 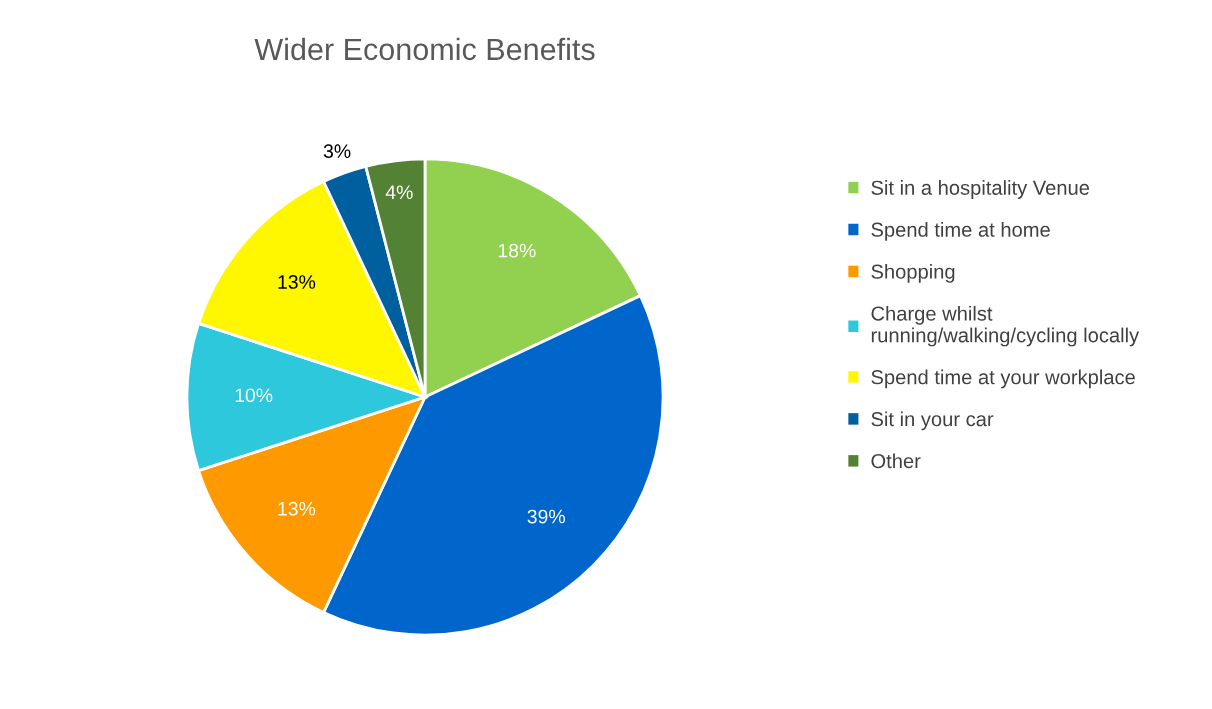 What do you see at coordinates (1005, 326) in the screenshot?
I see `legend-label: Charge whilst running/walking/cycling locally` at bounding box center [1005, 326].